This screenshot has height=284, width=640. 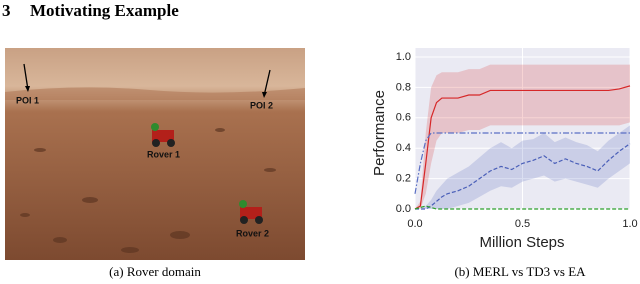 What do you see at coordinates (403, 87) in the screenshot?
I see `y-tick-label: 0.8` at bounding box center [403, 87].